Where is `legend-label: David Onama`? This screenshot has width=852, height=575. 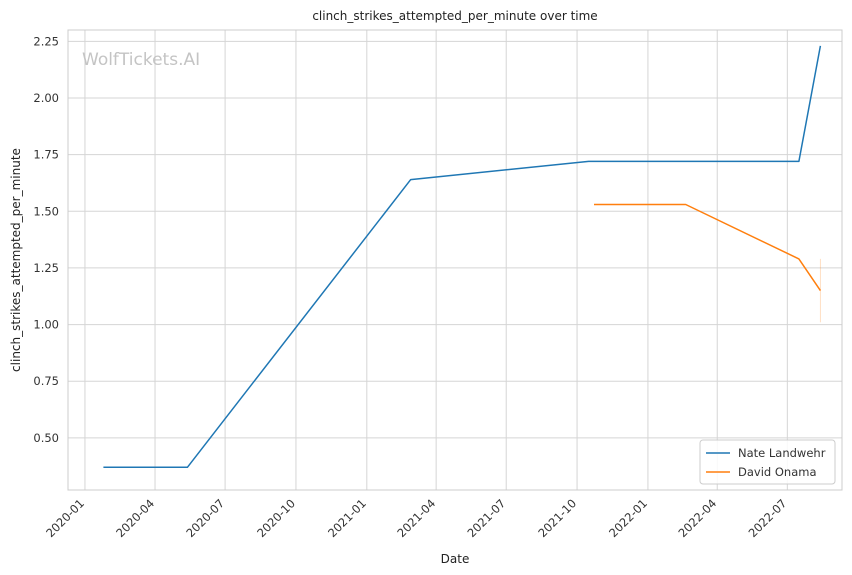
legend-label: David Onama is located at coordinates (777, 472).